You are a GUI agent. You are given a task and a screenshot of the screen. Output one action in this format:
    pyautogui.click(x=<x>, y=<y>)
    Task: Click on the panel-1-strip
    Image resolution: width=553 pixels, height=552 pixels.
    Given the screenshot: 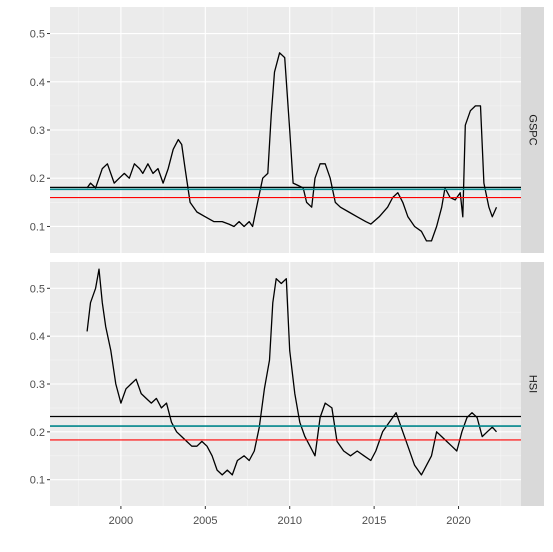 What is the action you would take?
    pyautogui.click(x=532, y=384)
    